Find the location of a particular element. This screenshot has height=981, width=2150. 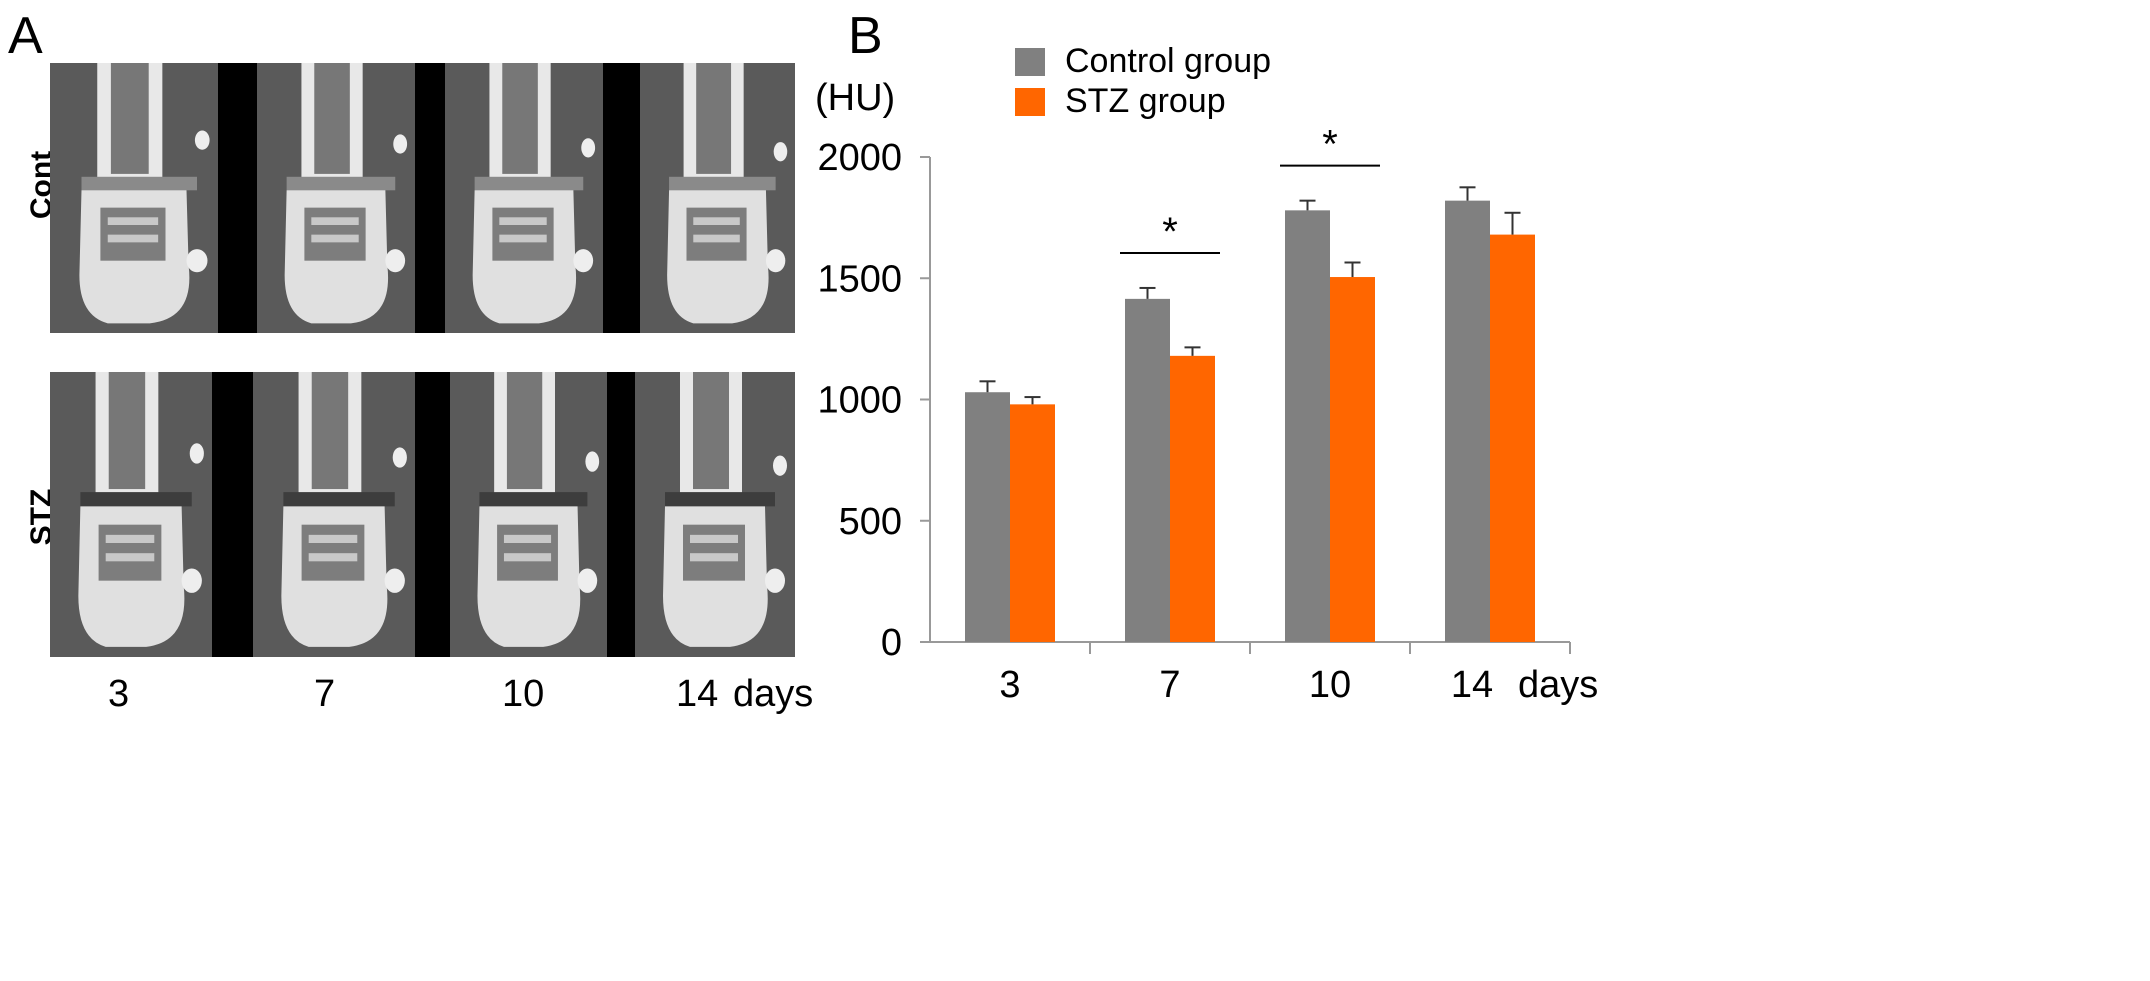

x-tick-label-3: 3 is located at coordinates (1009, 685).